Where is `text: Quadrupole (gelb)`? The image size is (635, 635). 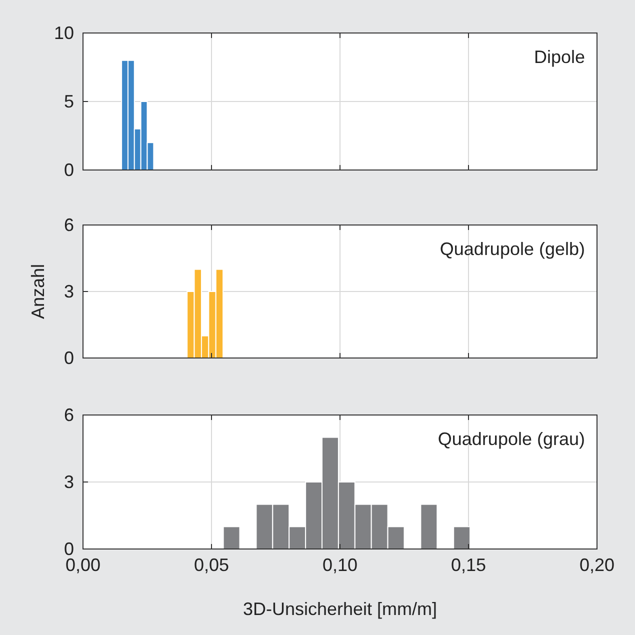
text: Quadrupole (gelb) is located at coordinates (512, 249).